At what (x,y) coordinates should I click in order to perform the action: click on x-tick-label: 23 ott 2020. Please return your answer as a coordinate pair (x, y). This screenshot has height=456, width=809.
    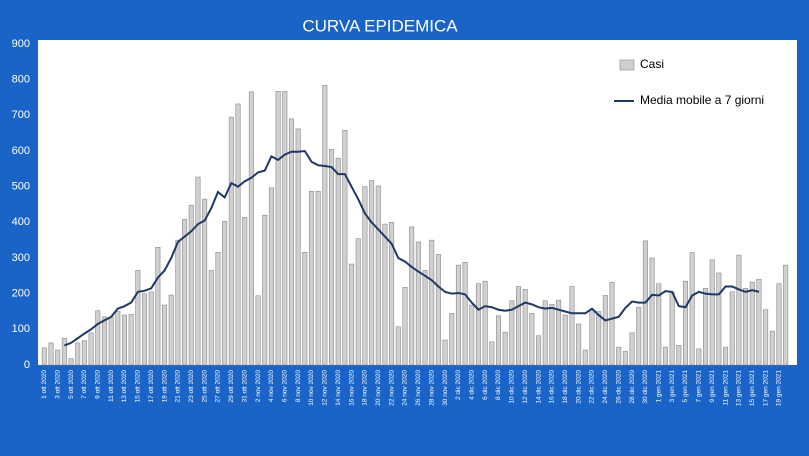
    Looking at the image, I should click on (191, 386).